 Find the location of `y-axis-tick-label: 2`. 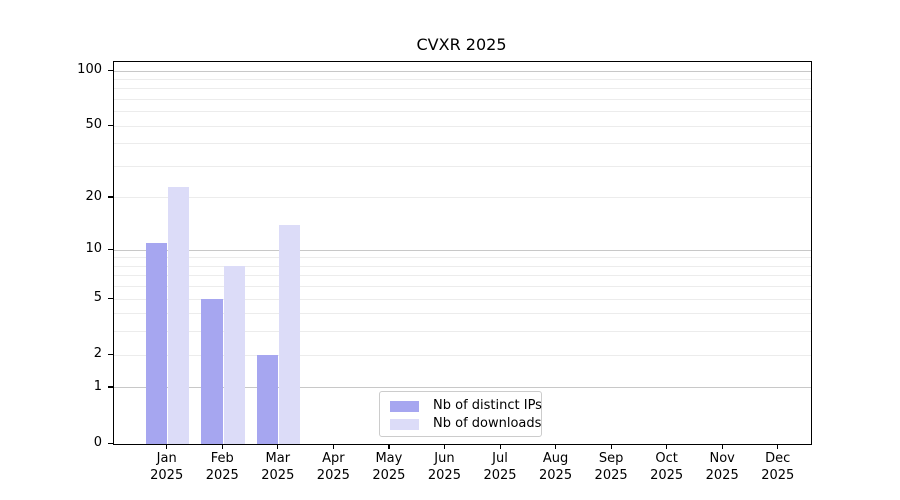

y-axis-tick-label: 2 is located at coordinates (97, 354).